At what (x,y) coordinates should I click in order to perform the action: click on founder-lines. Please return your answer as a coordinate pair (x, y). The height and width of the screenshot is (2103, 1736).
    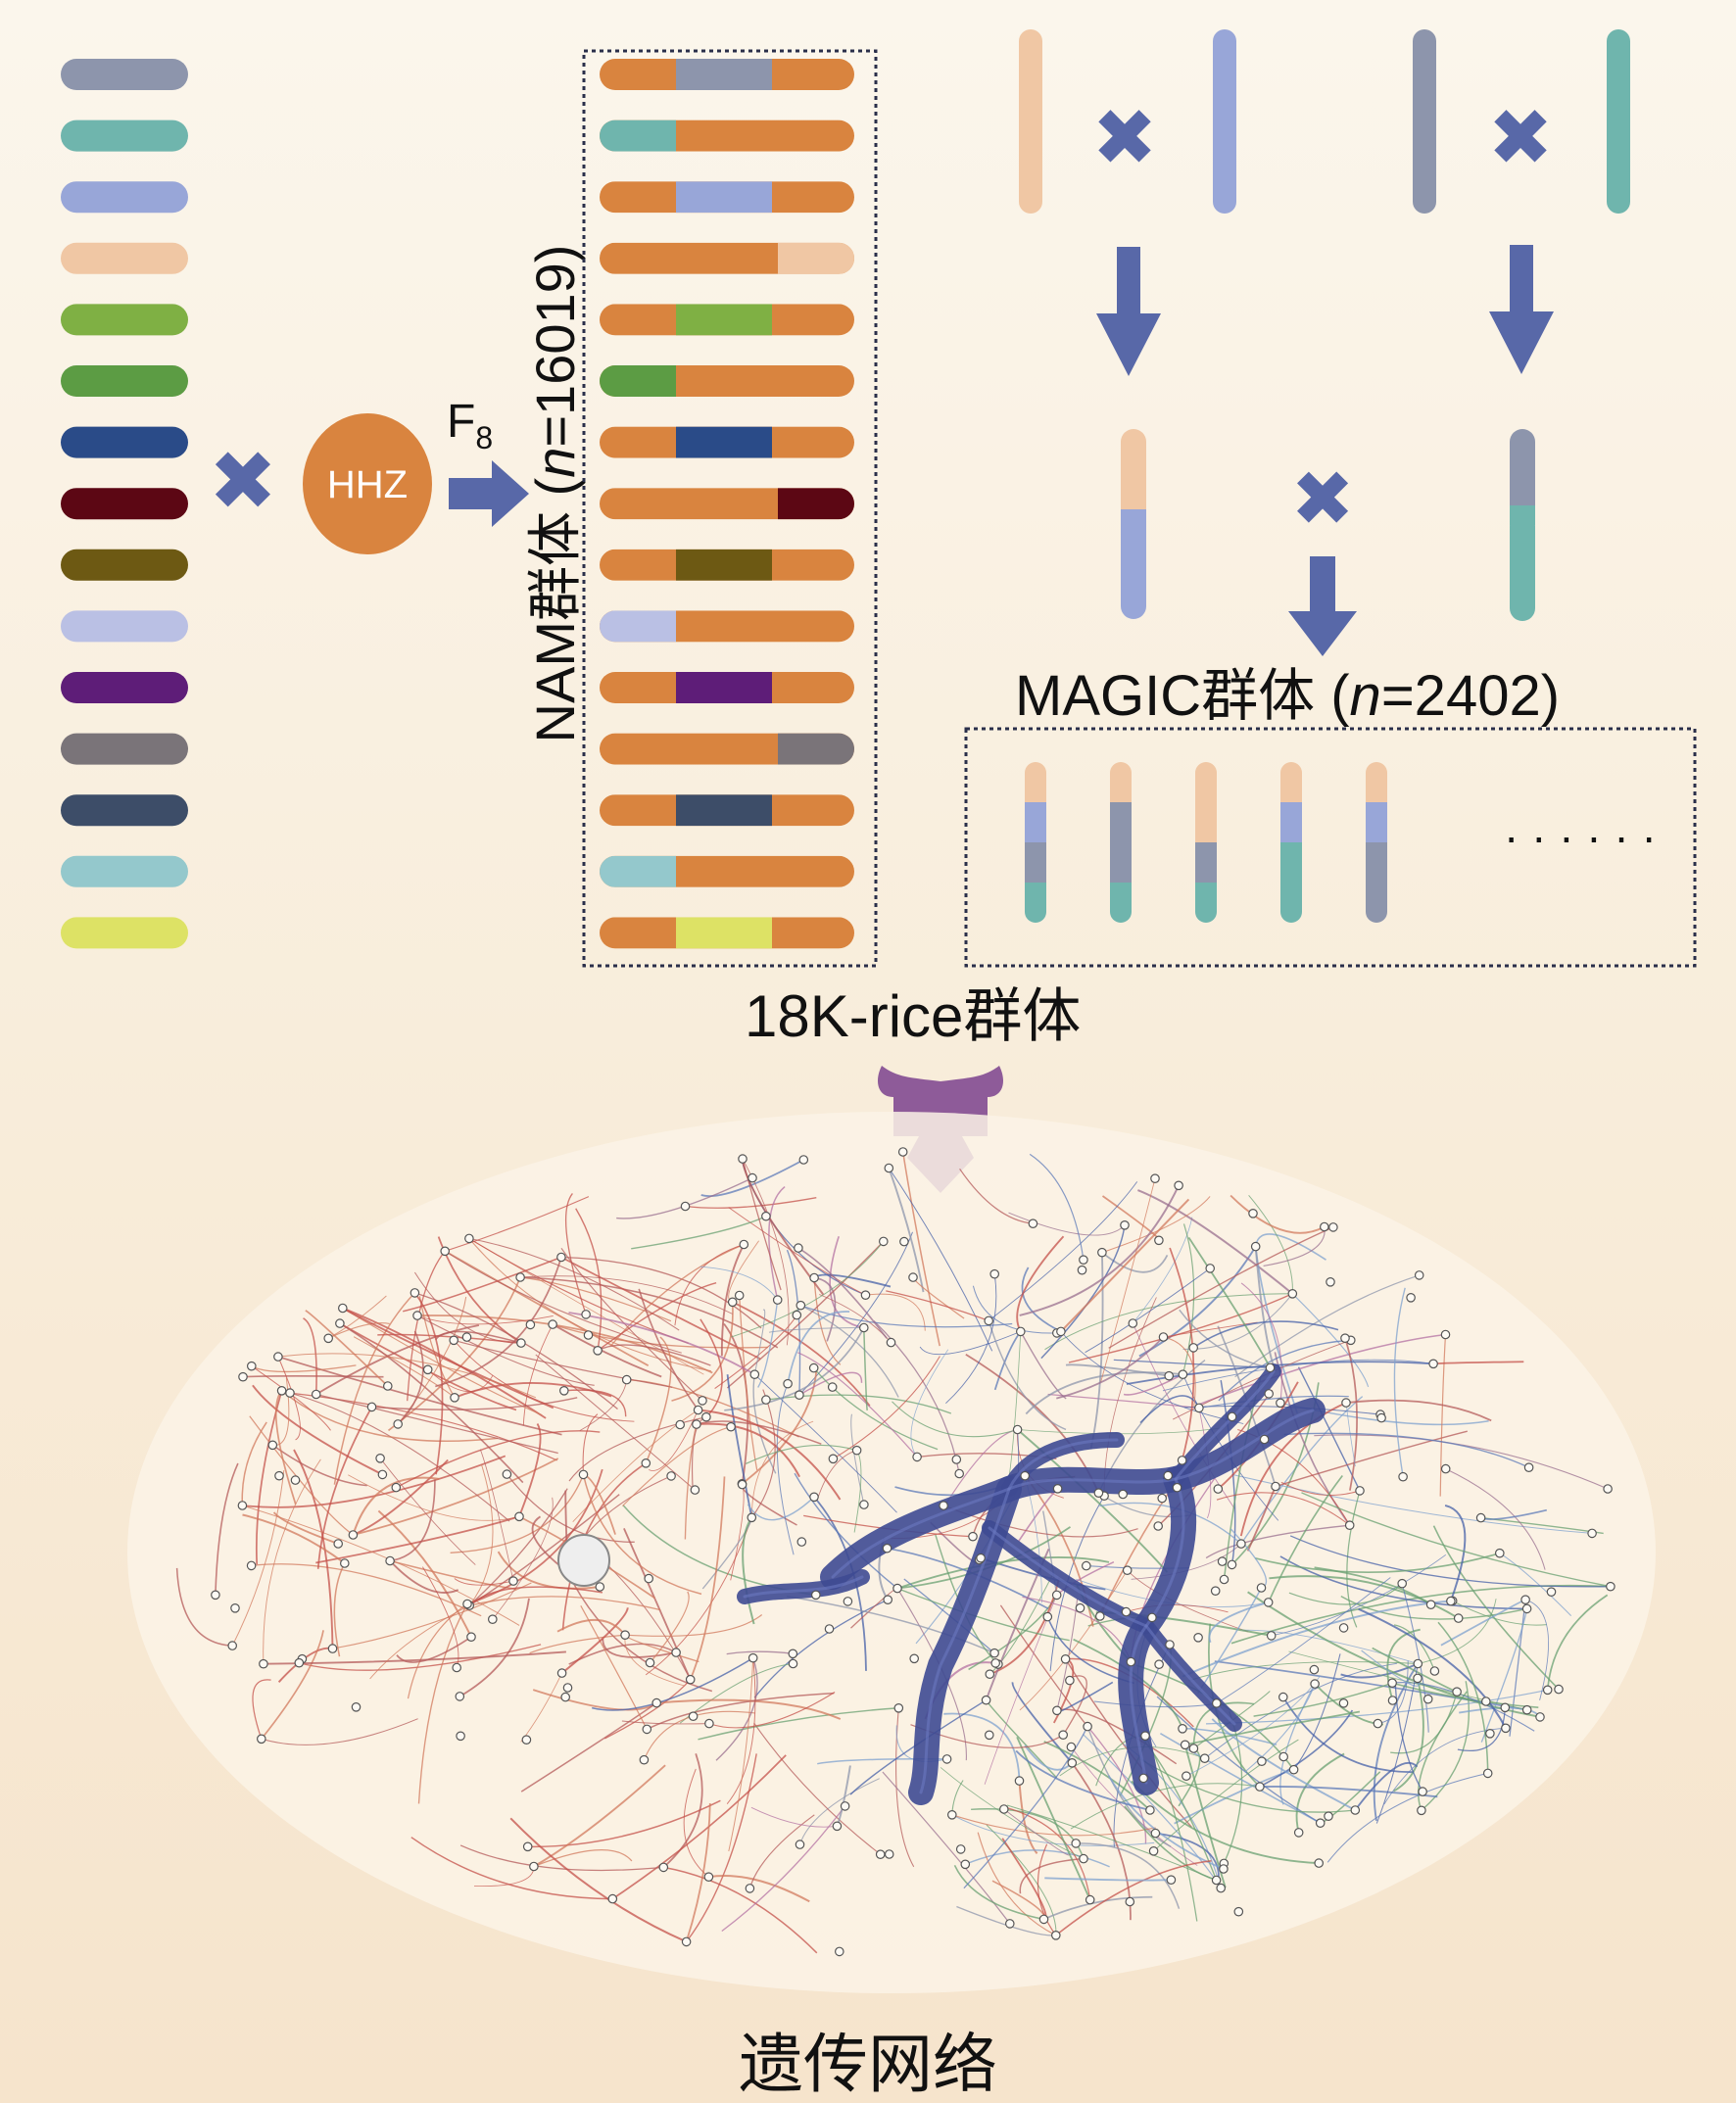
    Looking at the image, I should click on (124, 504).